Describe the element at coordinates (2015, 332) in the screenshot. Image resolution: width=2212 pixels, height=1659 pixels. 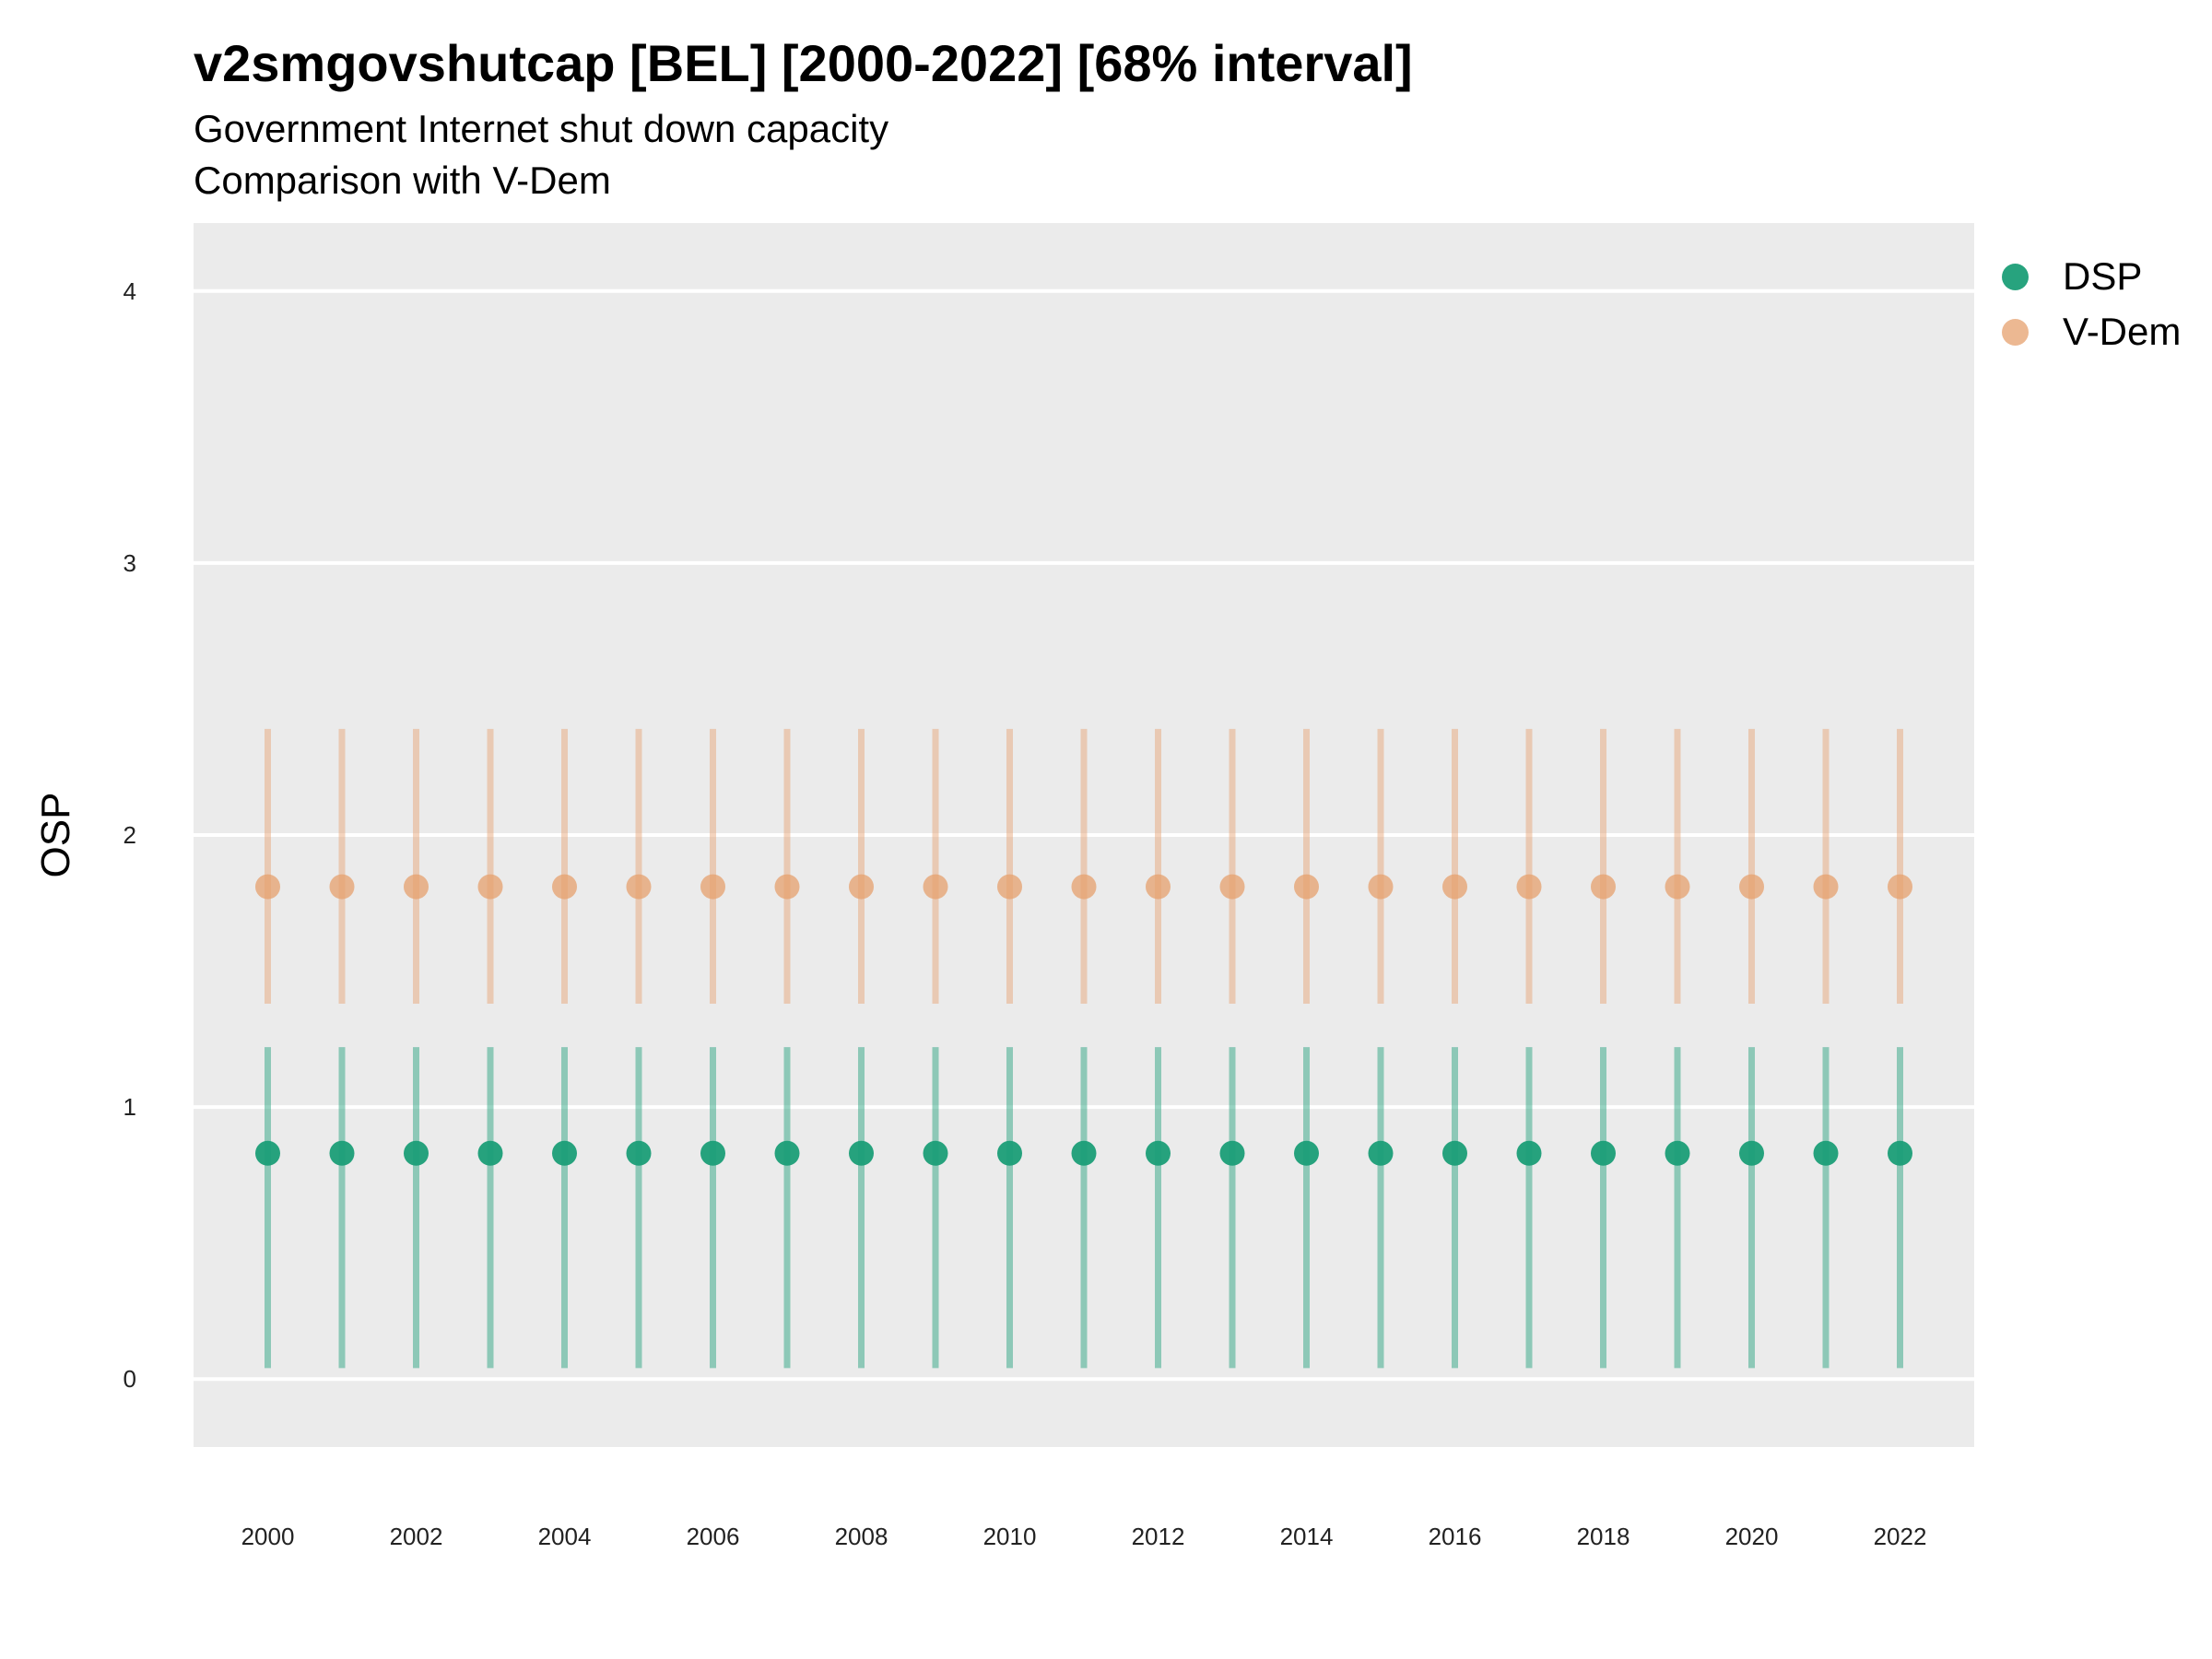
I see `legend-key-vdem` at that location.